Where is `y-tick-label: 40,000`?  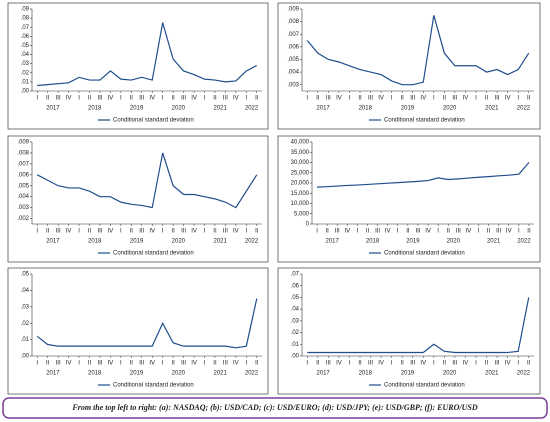
y-tick-label: 40,000 is located at coordinates (300, 143).